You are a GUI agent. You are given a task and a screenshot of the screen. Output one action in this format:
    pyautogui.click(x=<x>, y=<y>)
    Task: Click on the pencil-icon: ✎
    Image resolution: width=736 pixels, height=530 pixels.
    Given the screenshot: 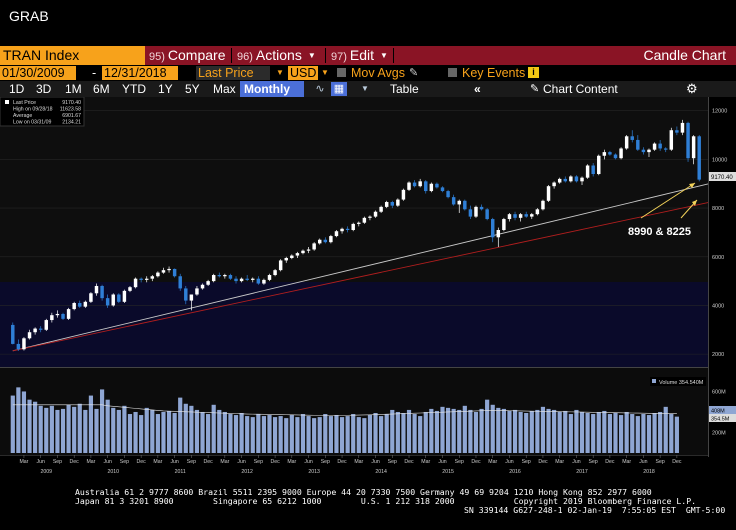 What is the action you would take?
    pyautogui.click(x=414, y=73)
    